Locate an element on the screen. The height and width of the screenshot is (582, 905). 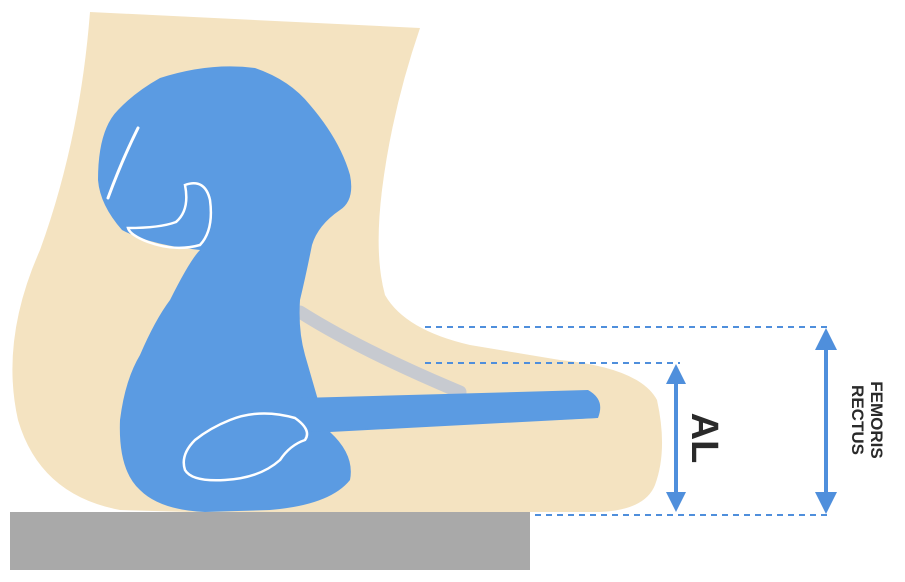
rectus-femoris-label-line2: FEMORIS is located at coordinates (876, 419).